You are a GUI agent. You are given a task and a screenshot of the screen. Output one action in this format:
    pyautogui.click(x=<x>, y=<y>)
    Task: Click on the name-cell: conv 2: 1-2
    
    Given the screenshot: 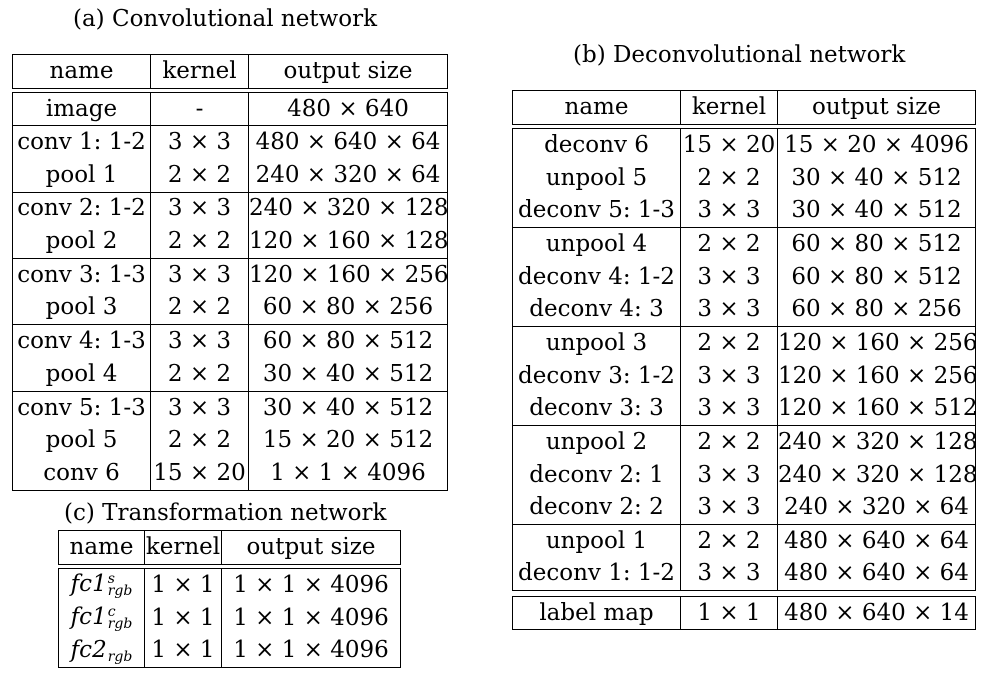 What is the action you would take?
    pyautogui.click(x=81, y=208)
    